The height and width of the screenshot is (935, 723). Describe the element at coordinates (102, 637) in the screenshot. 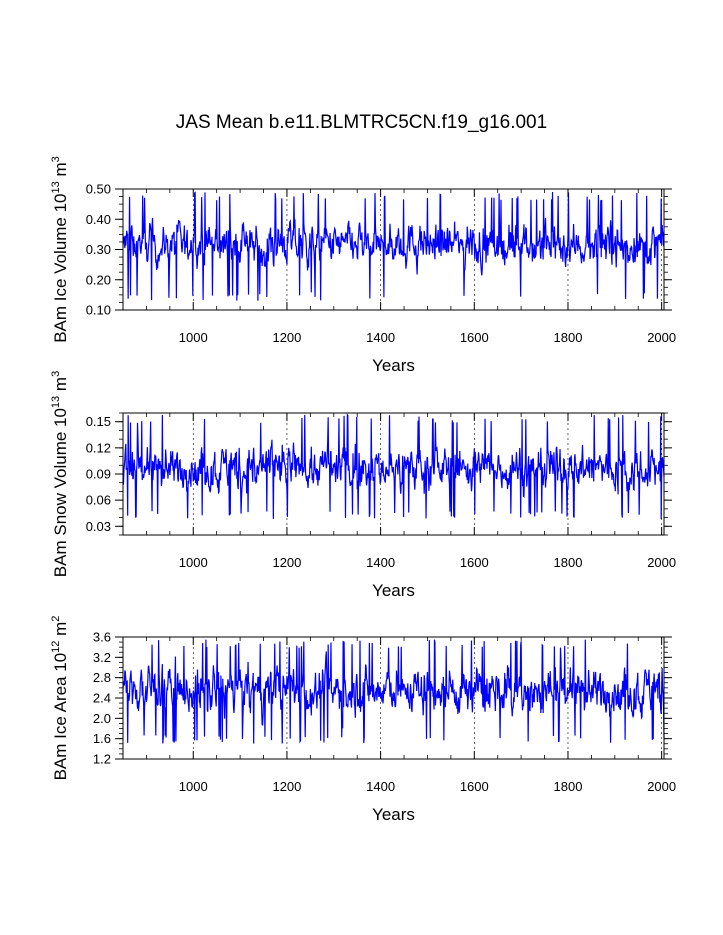

I see `ice-area-y-tick-label: 3.6` at that location.